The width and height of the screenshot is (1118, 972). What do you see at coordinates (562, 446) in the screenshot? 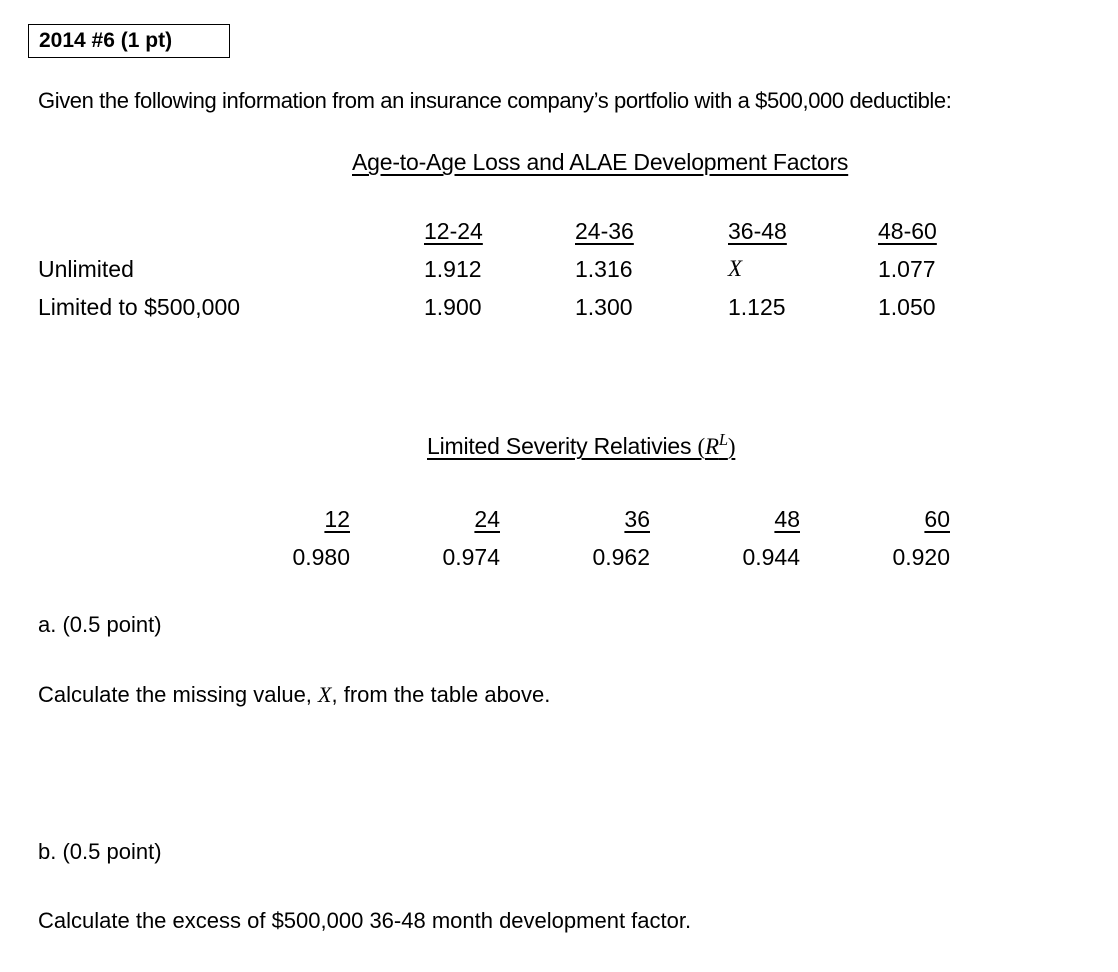
I see `severity-title-text: Limited Severity Relativies` at bounding box center [562, 446].